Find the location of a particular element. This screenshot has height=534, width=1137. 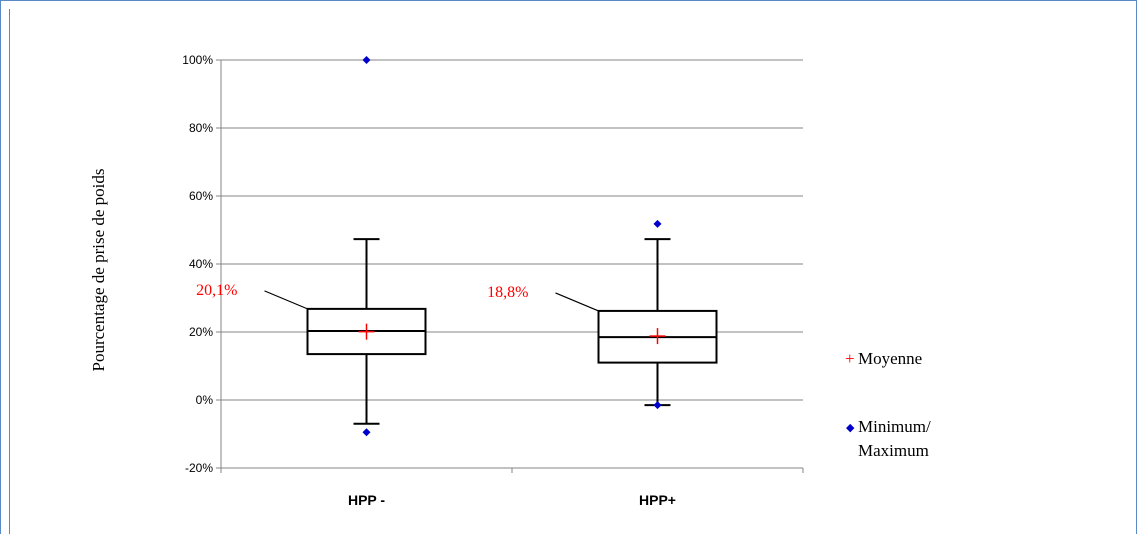

y-tick-label: 60% is located at coordinates (201, 196).